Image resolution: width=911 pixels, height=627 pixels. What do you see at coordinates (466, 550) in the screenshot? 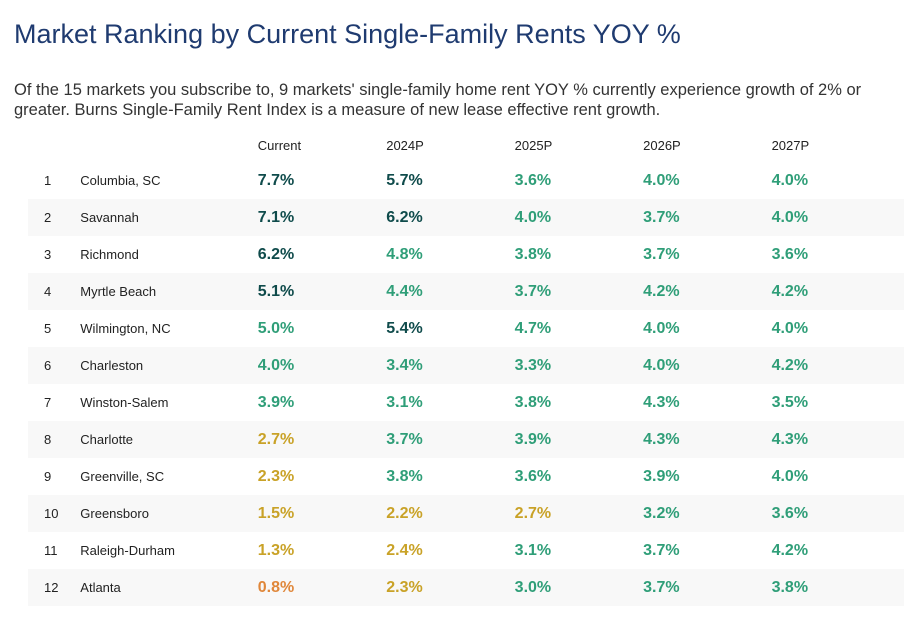
I see `table-row: 11 Raleigh-Durham 1.3% 2.4% 3.1% 3.7% 4.2%` at bounding box center [466, 550].